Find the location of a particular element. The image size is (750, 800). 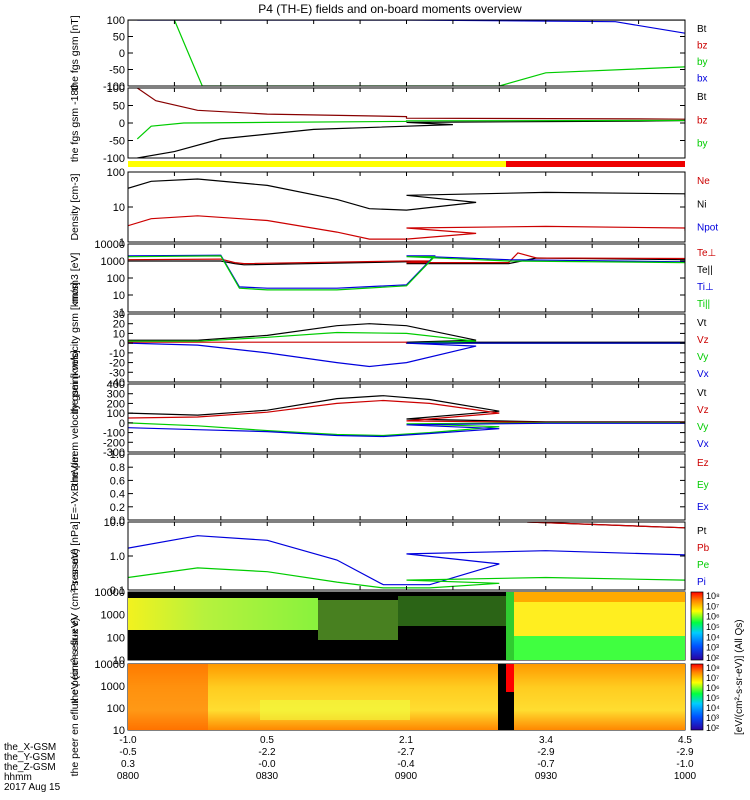

series-line-Ne is located at coordinates (406, 227).